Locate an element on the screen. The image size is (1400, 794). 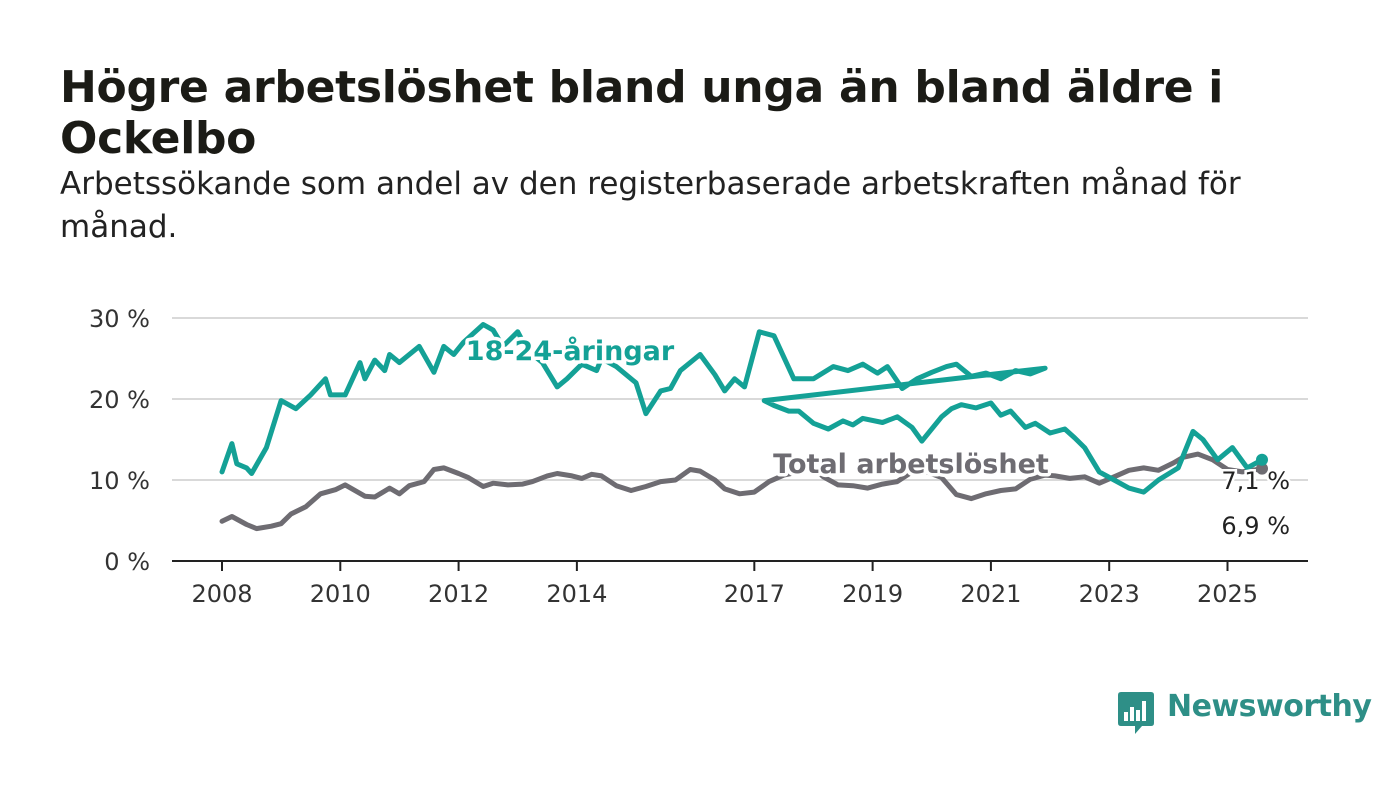
x-tick-label: 2019 is located at coordinates (872, 594).